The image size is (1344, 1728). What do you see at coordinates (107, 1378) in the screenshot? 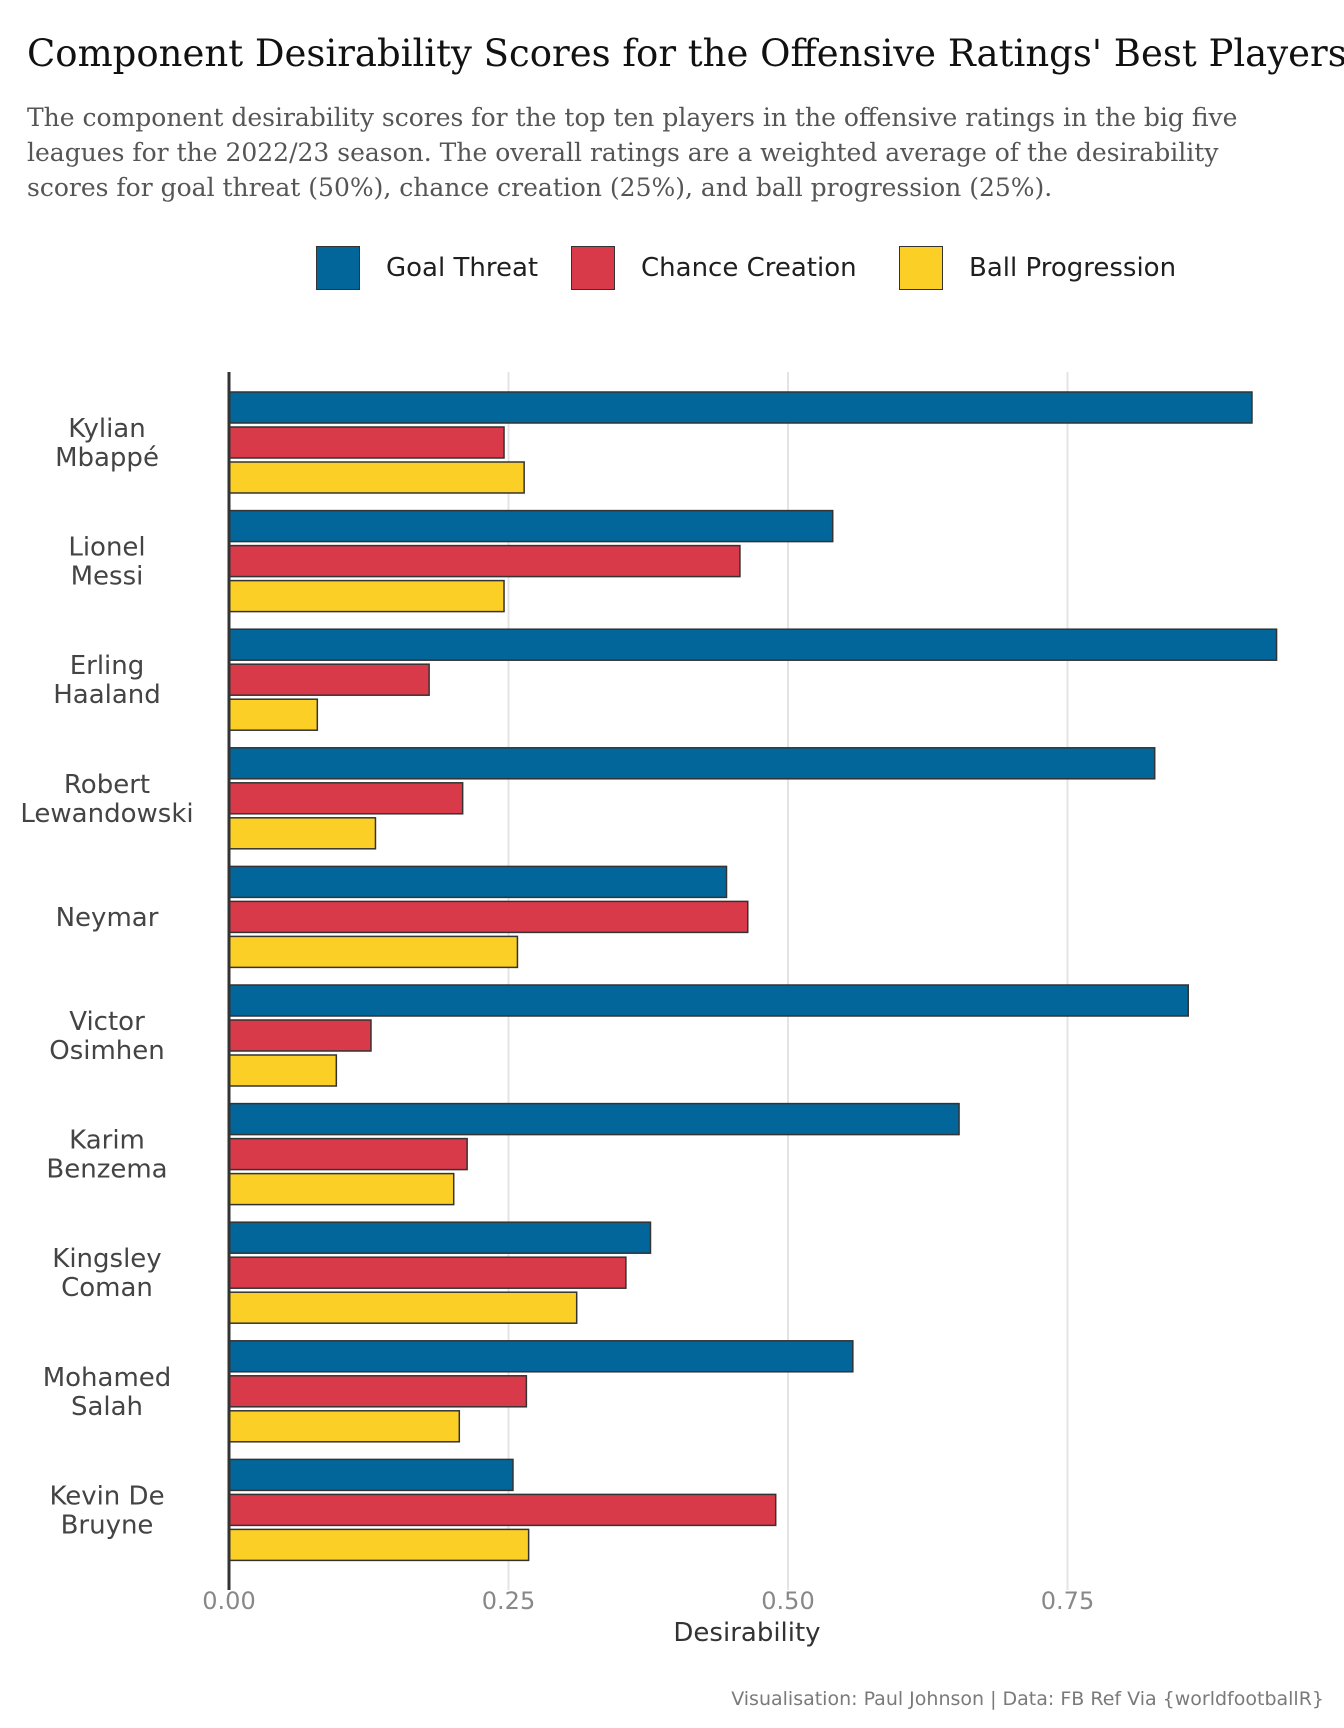
I see `y-tick-label: Mohamed` at bounding box center [107, 1378].